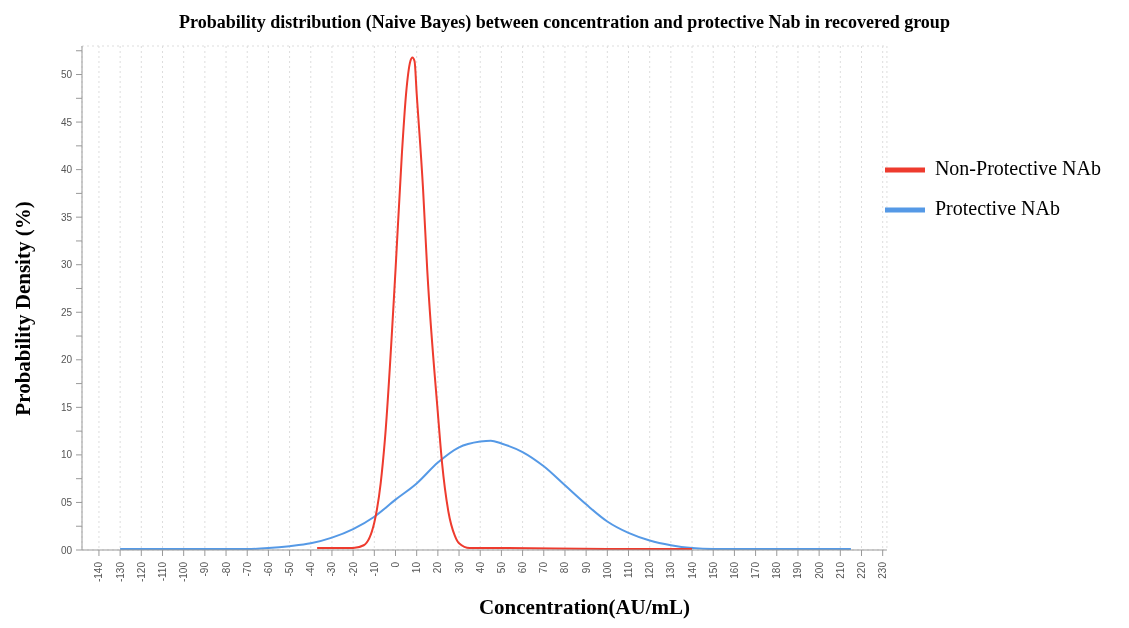 This screenshot has height=628, width=1129. I want to click on y-tick-label: 20, so click(66, 360).